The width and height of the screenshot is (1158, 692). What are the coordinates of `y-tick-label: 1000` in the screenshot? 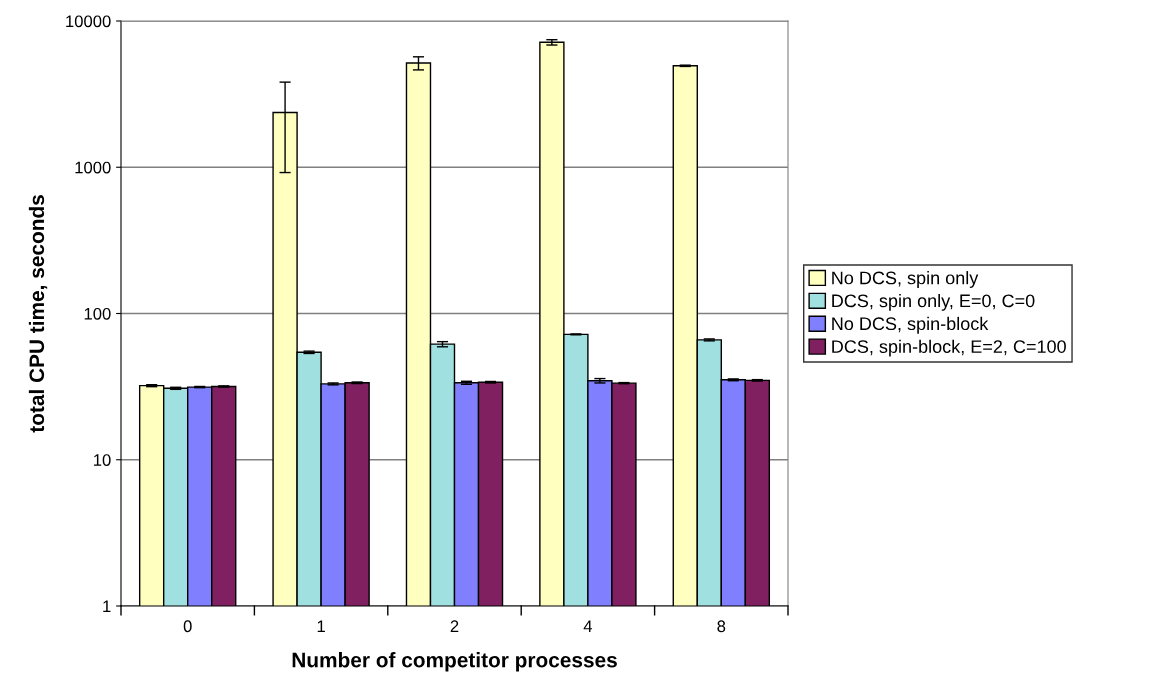 It's located at (93, 167).